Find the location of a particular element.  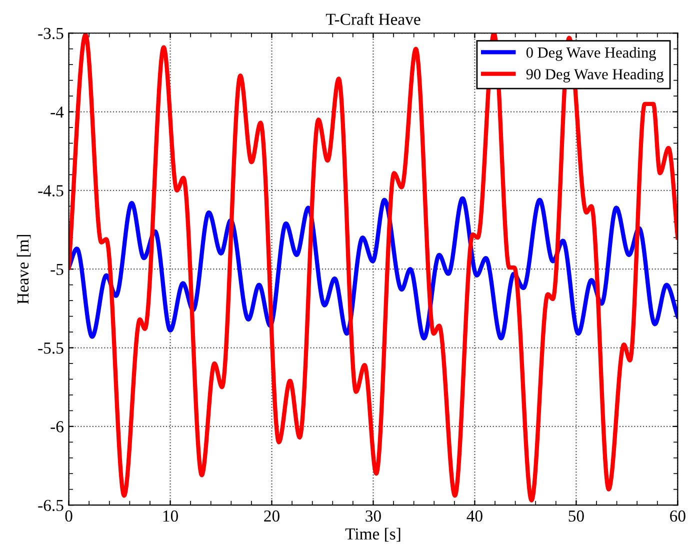

y-tick-label: -5.5 is located at coordinates (51, 348).